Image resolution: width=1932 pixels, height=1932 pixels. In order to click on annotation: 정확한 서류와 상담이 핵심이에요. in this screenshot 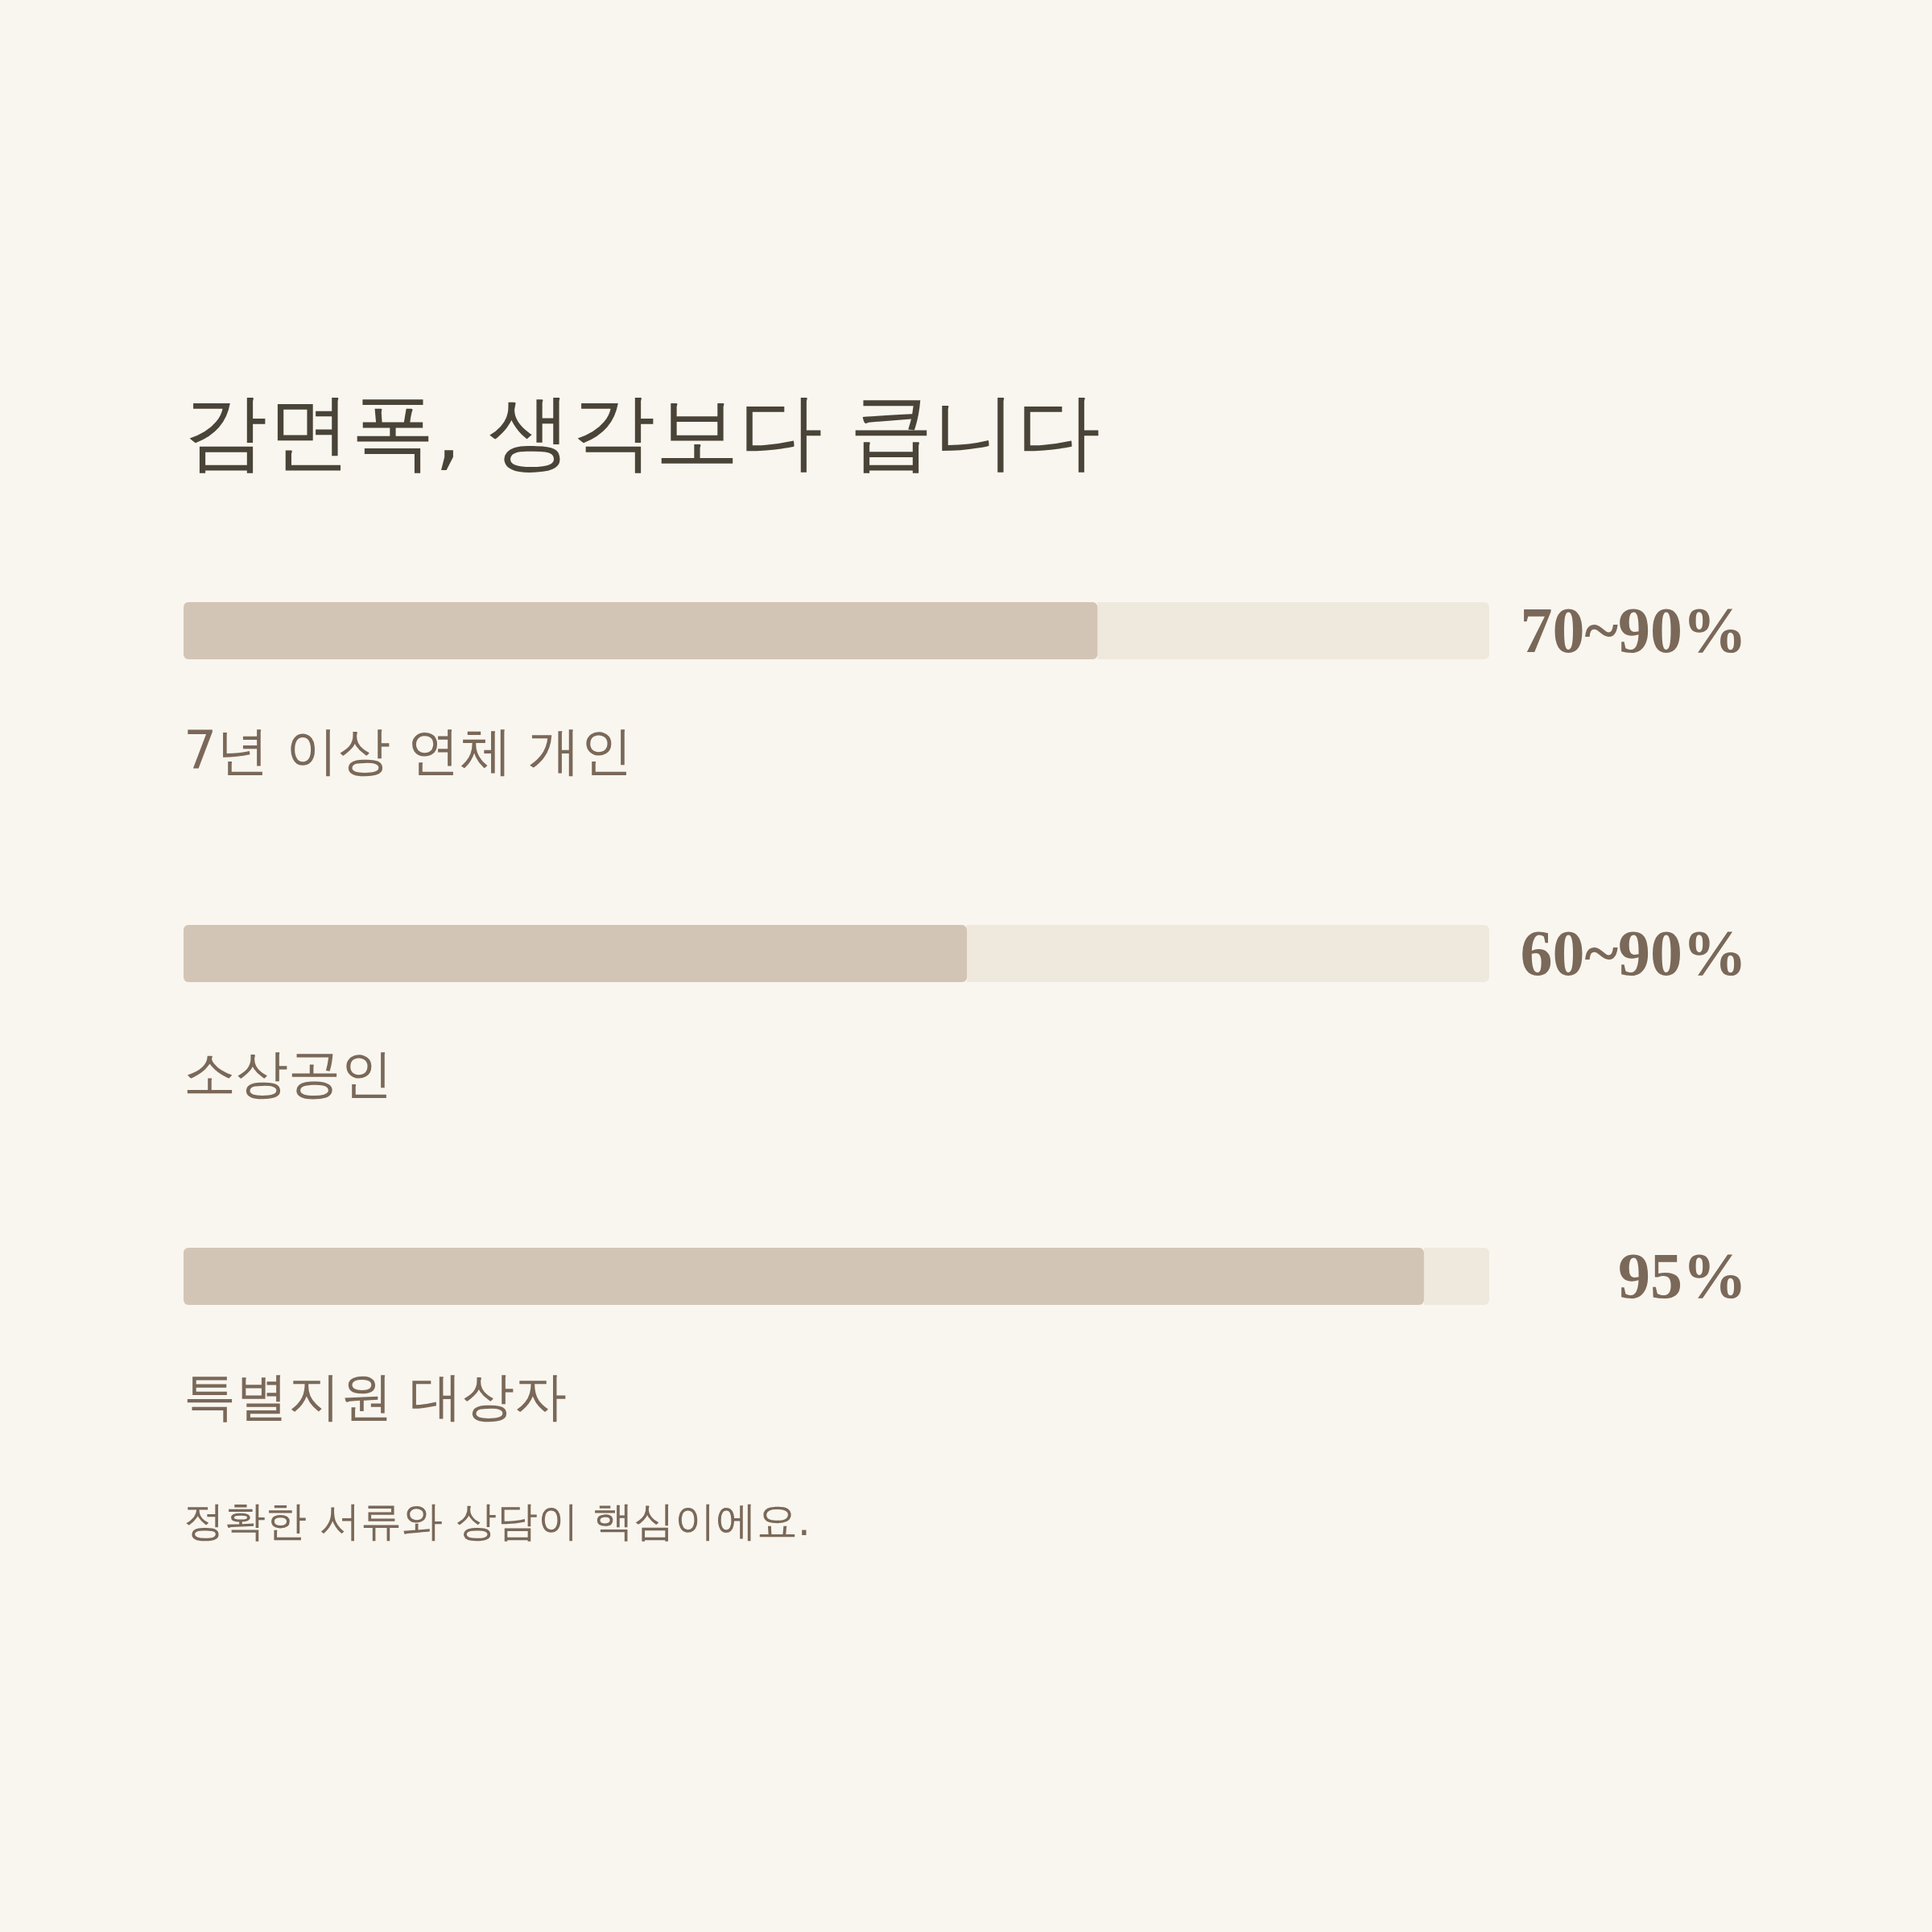, I will do `click(497, 1521)`.